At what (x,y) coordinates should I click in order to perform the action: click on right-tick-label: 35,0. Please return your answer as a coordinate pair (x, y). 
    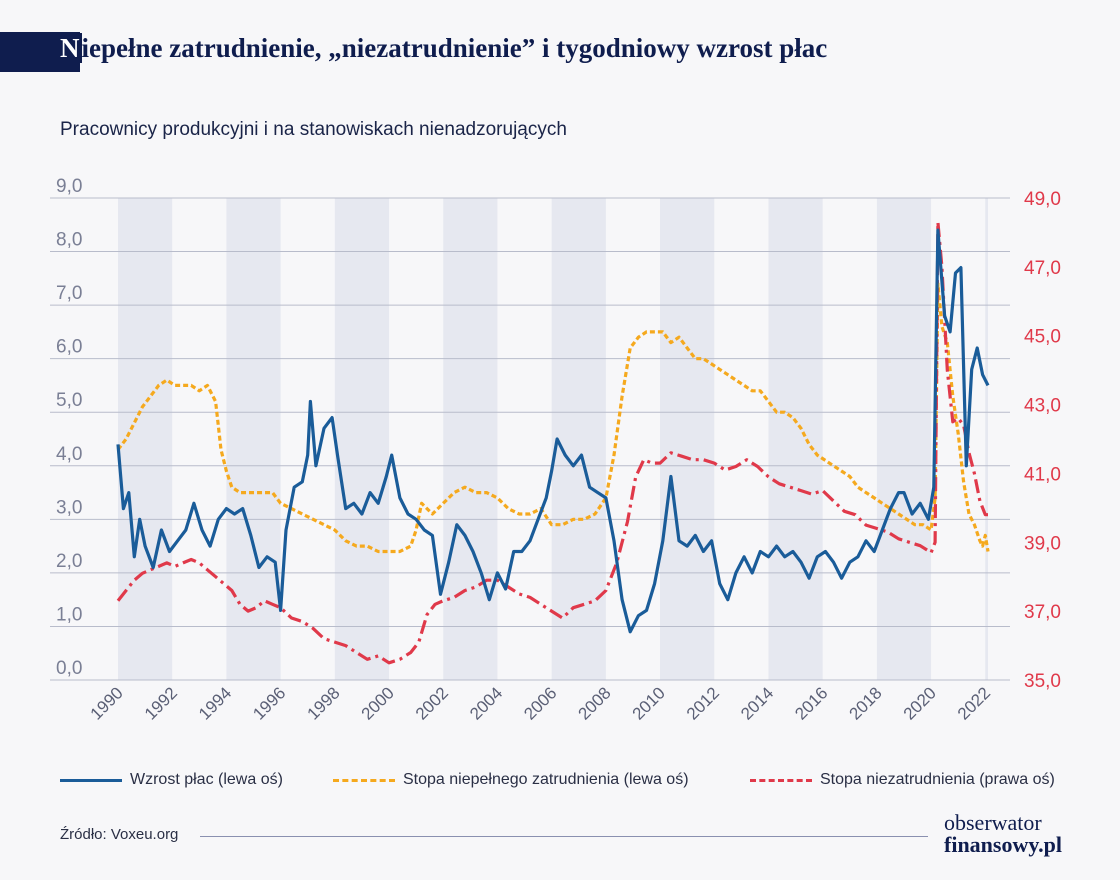
    Looking at the image, I should click on (1042, 681).